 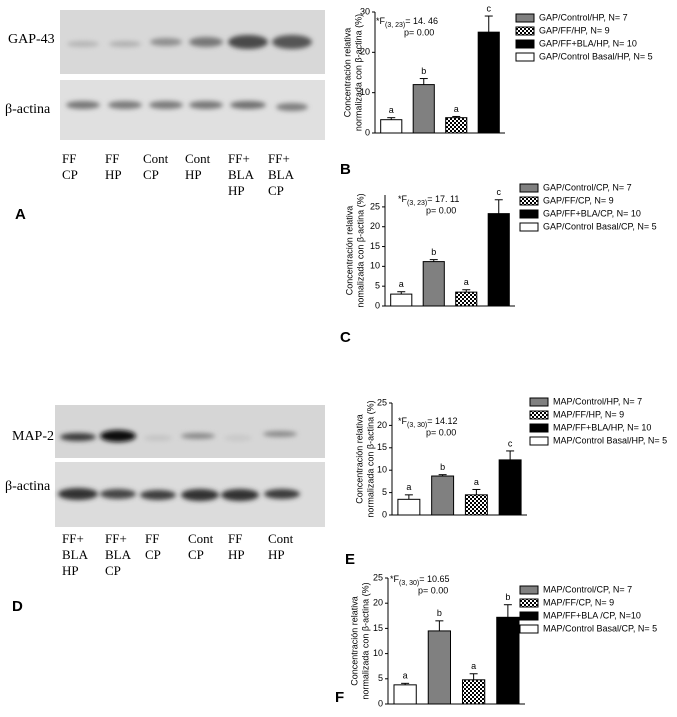 I want to click on stat-text: *F(3, 23)= 14. 46, so click(x=407, y=22).